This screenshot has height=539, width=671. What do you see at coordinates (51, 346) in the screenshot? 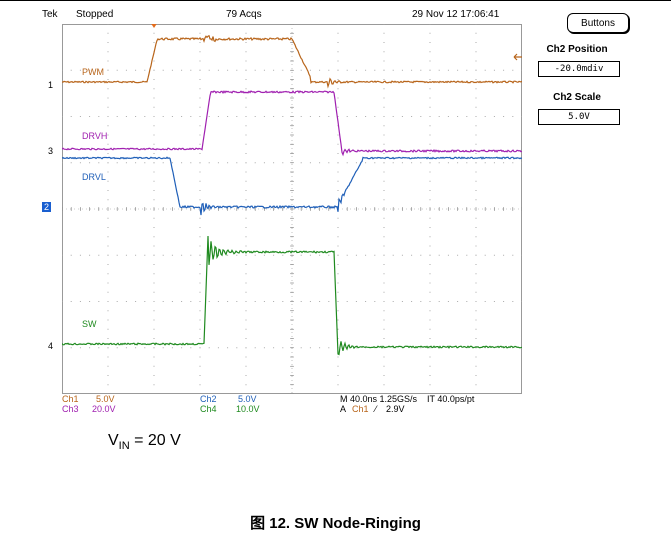
I see `ch4-ground-marker: 4` at bounding box center [51, 346].